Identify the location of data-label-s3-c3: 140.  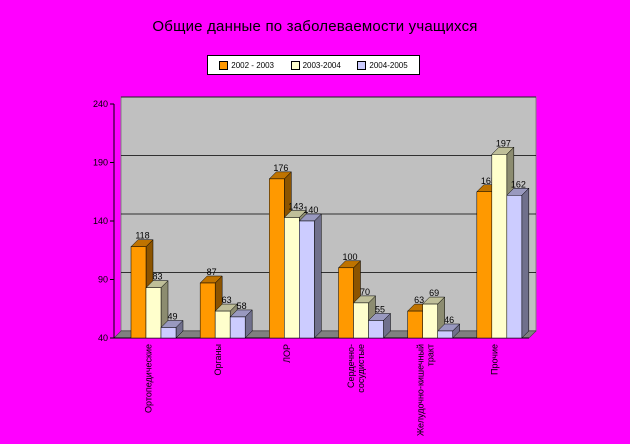
(310, 210).